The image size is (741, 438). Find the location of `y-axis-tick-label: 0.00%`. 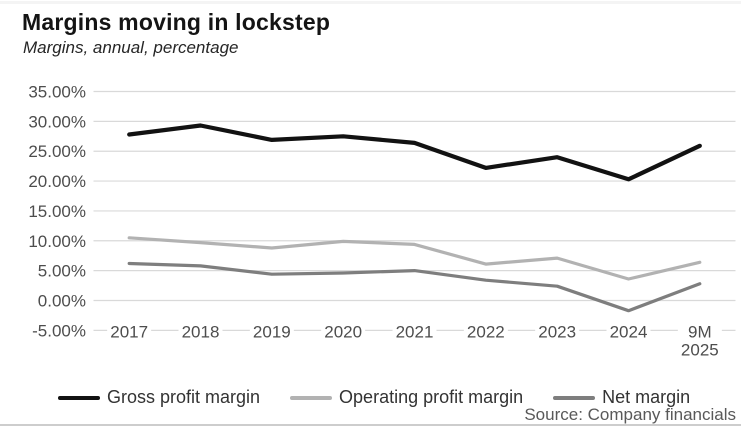

y-axis-tick-label: 0.00% is located at coordinates (62, 301).